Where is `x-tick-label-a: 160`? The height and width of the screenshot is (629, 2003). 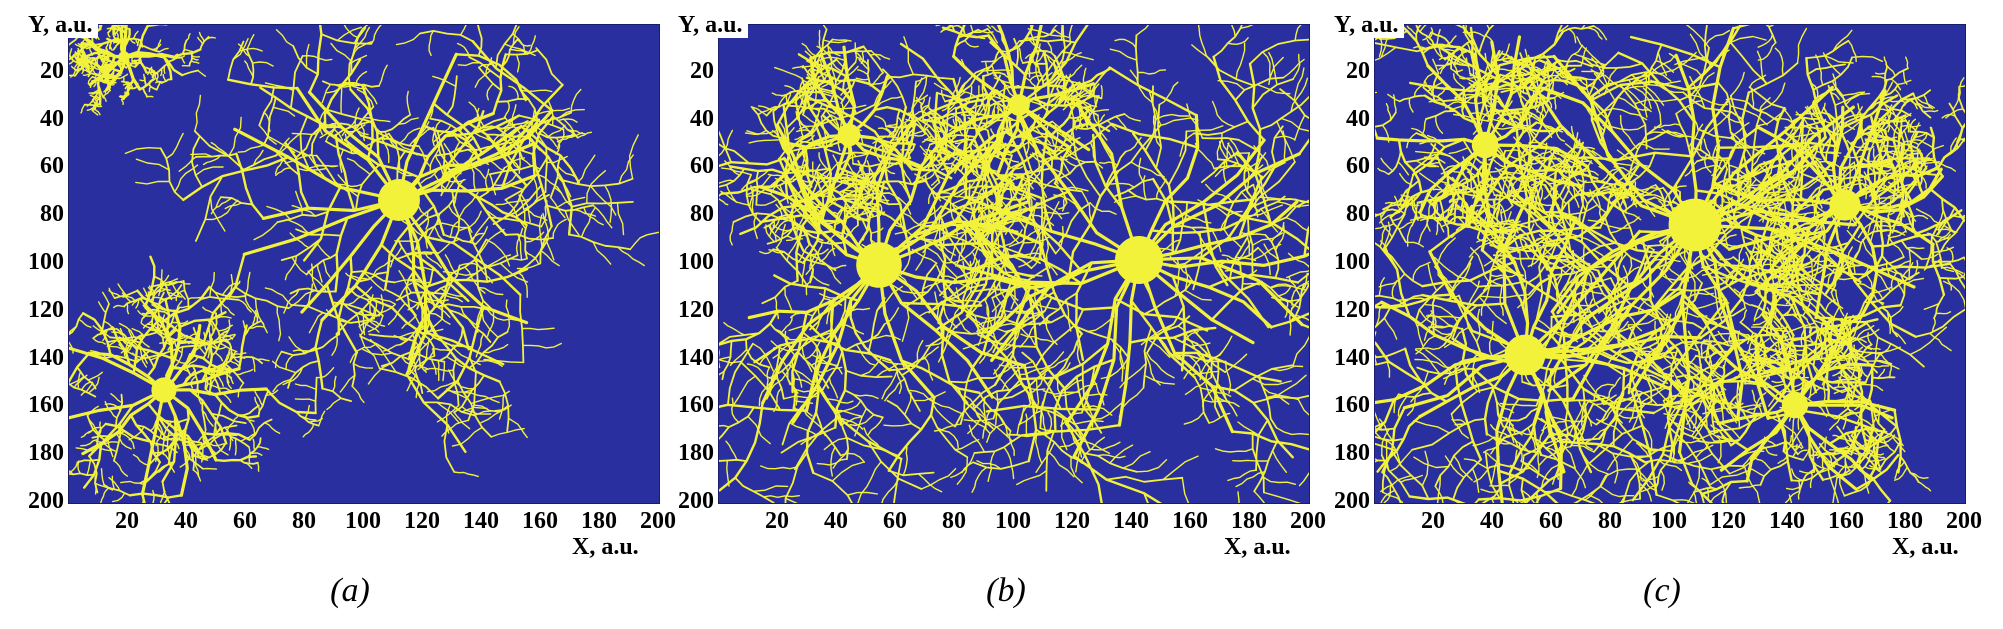
x-tick-label-a: 160 is located at coordinates (540, 521).